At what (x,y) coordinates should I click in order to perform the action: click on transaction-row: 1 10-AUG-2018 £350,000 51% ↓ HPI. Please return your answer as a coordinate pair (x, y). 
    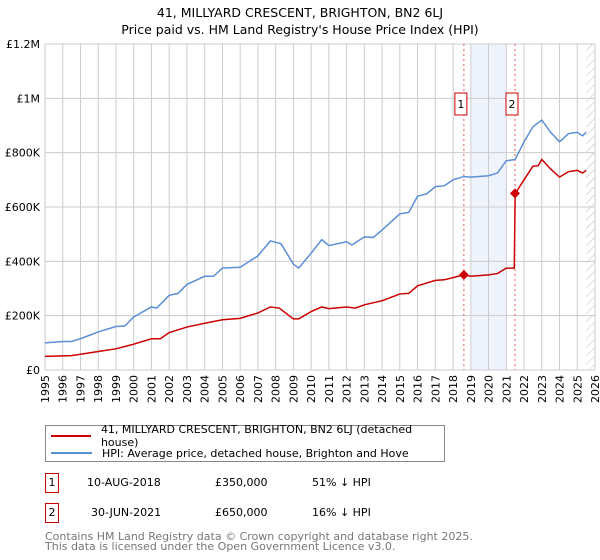
    Looking at the image, I should click on (255, 484).